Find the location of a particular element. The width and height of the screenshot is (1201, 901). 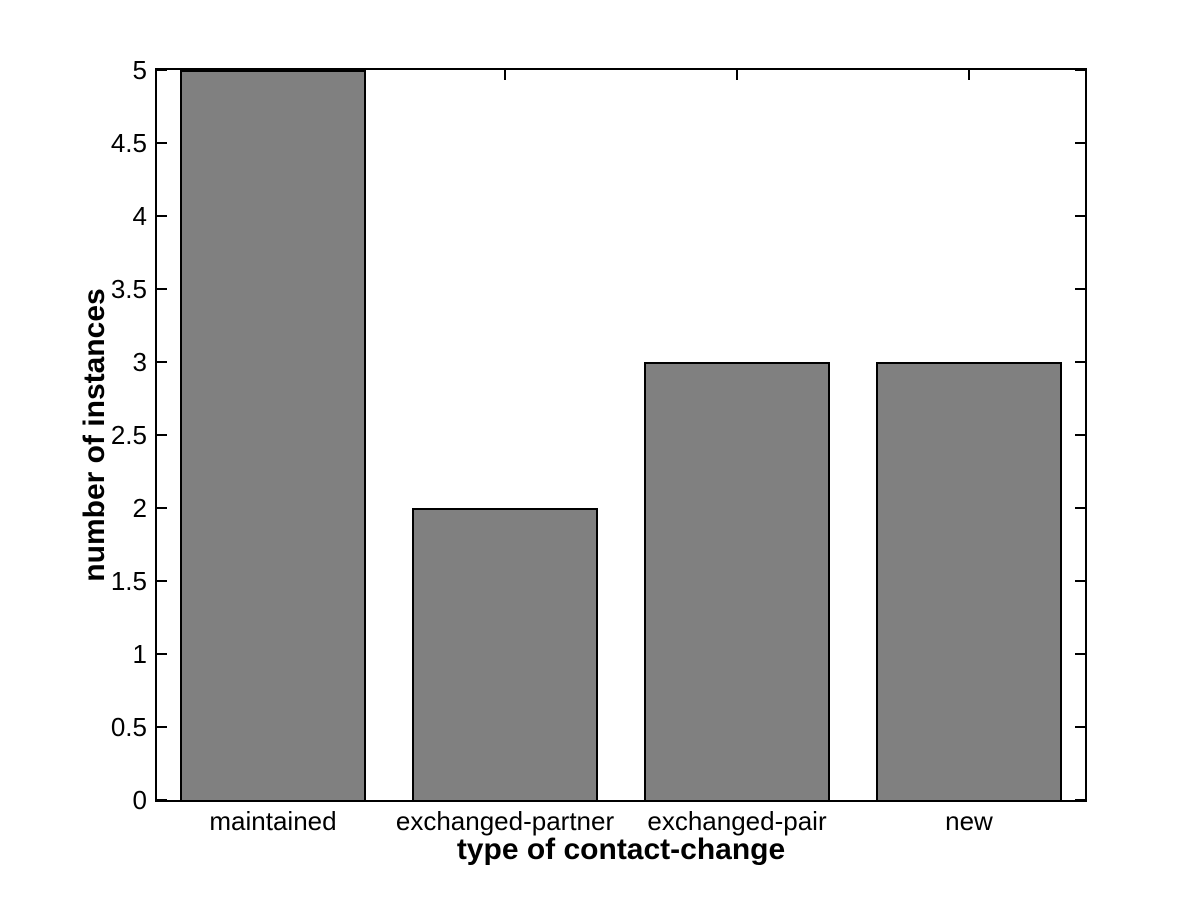

y-tick-label: 0 is located at coordinates (139, 800).